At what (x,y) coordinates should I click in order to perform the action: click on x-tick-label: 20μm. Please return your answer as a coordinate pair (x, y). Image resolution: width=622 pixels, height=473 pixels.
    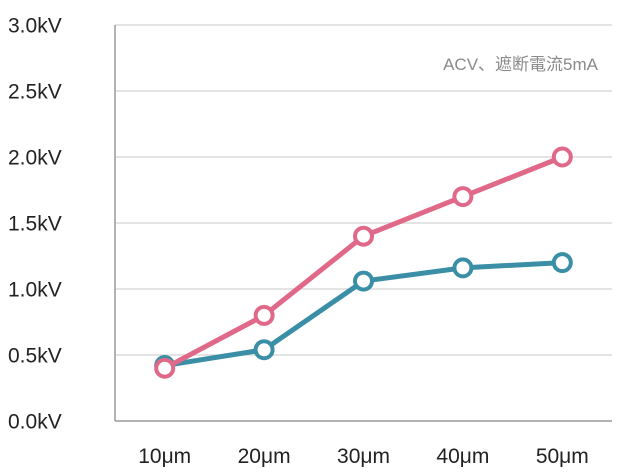
    Looking at the image, I should click on (264, 456).